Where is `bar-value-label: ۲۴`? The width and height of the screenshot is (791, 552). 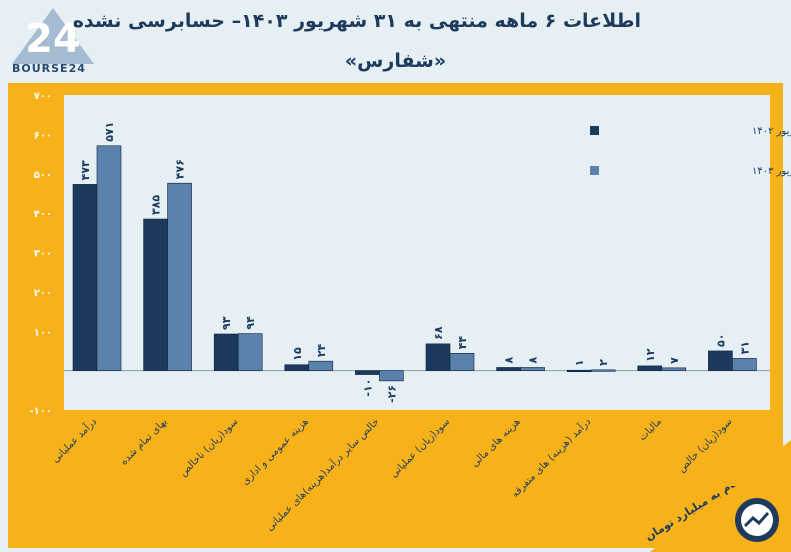 bar-value-label: ۲۴ is located at coordinates (321, 350).